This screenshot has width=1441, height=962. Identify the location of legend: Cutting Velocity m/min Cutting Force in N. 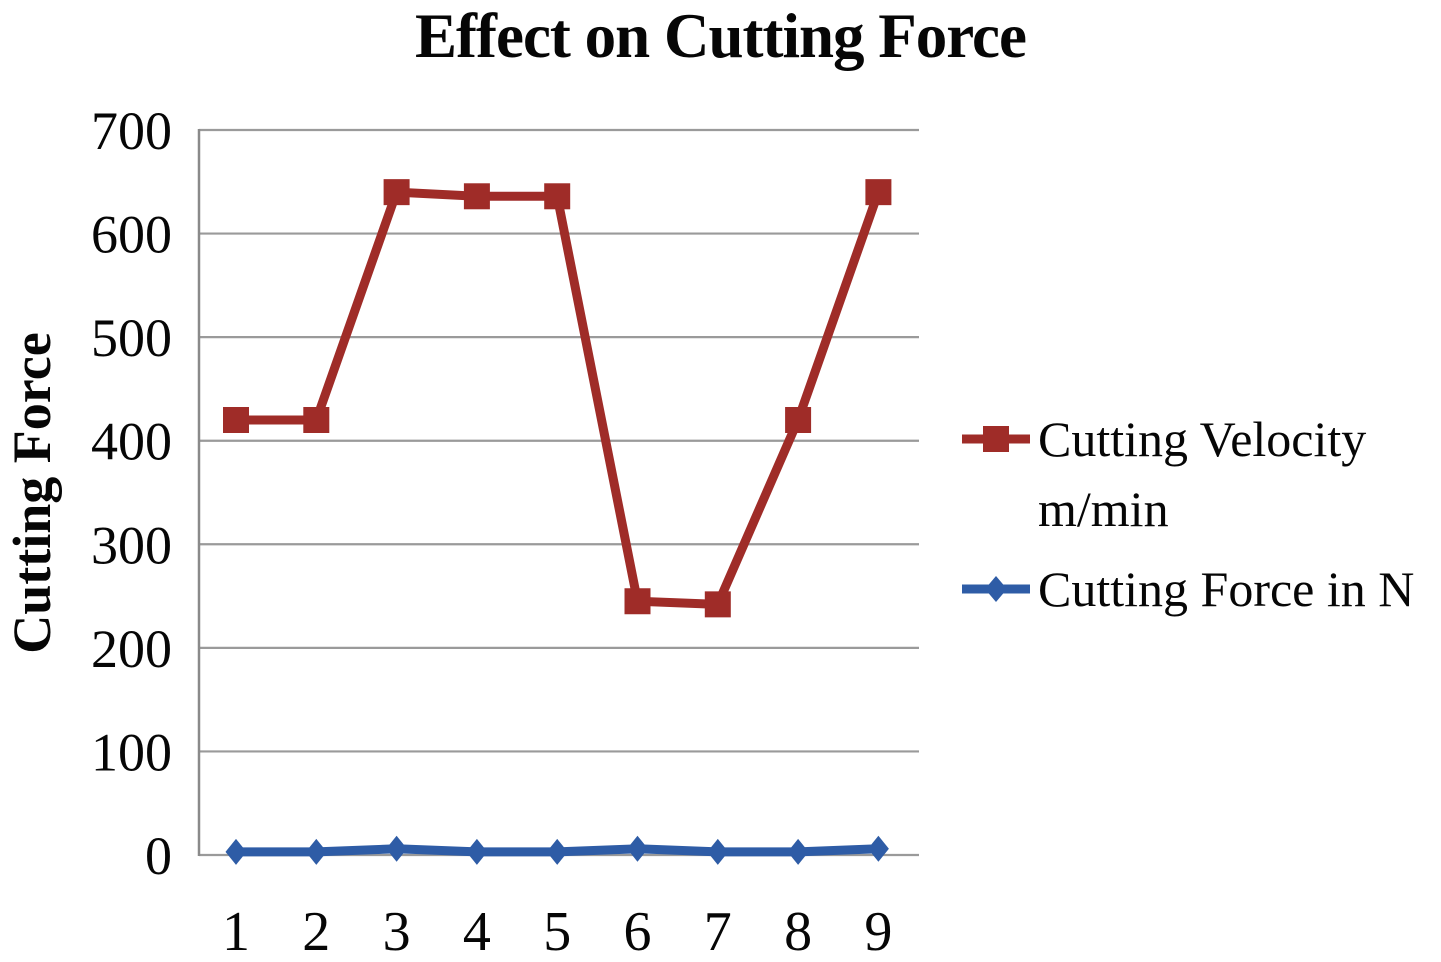
(1201, 514).